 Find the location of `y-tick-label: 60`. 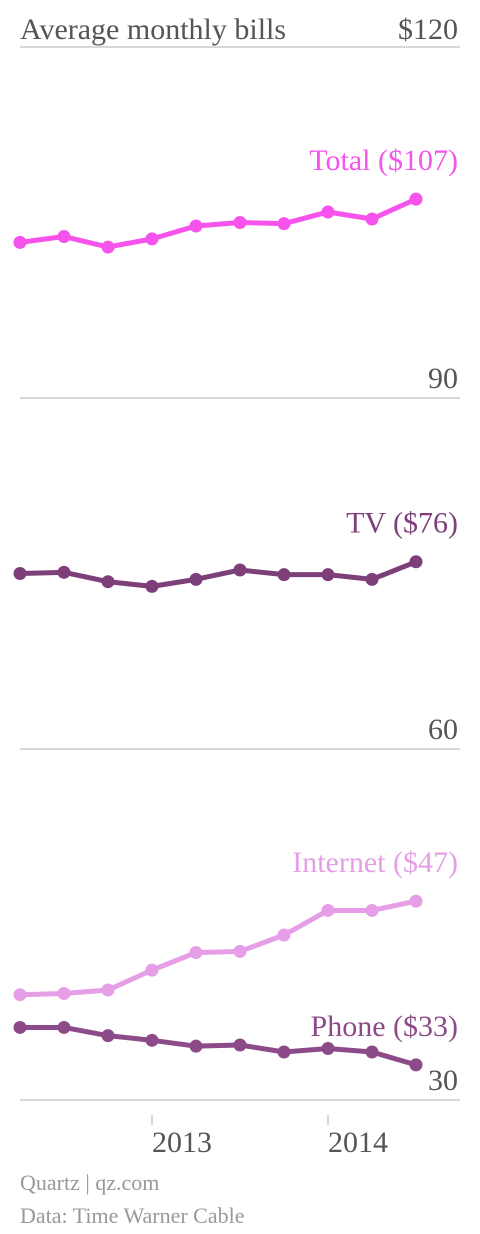

y-tick-label: 60 is located at coordinates (443, 729).